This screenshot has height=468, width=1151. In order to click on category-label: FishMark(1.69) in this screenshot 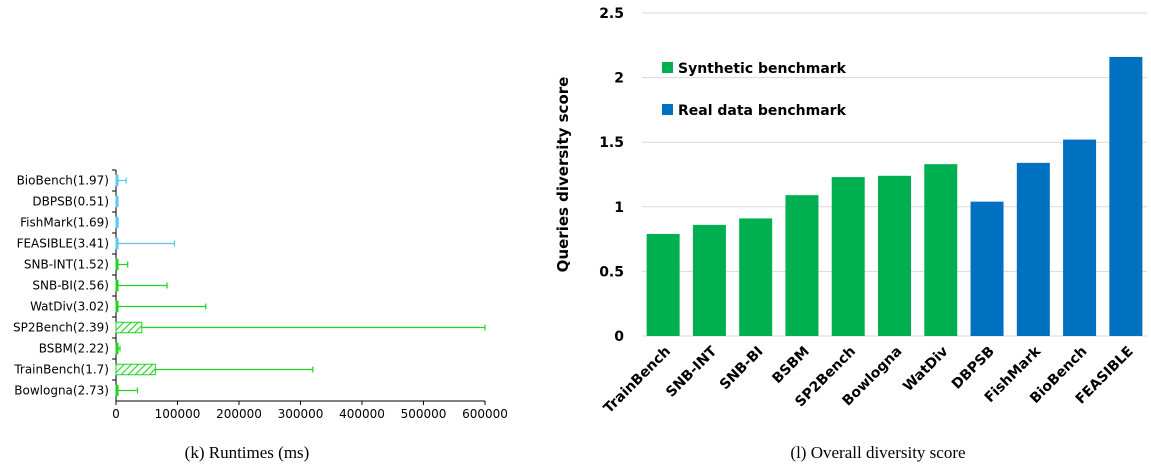, I will do `click(64, 223)`.